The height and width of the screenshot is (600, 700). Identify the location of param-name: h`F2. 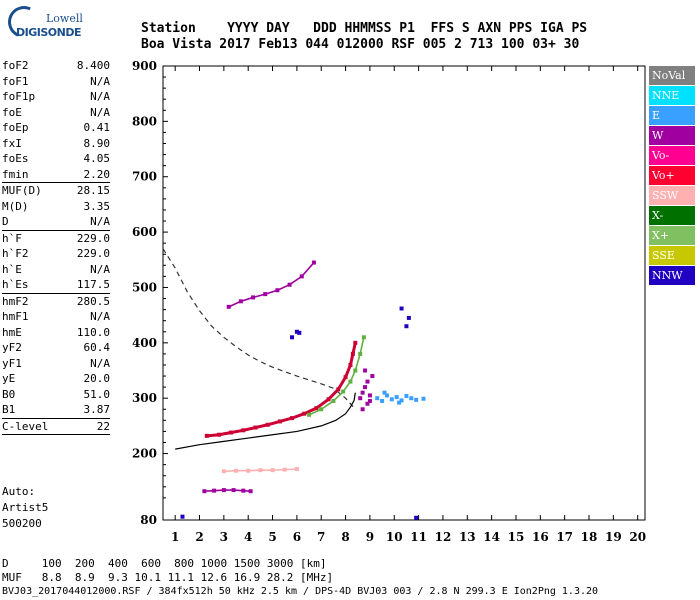
(15, 253).